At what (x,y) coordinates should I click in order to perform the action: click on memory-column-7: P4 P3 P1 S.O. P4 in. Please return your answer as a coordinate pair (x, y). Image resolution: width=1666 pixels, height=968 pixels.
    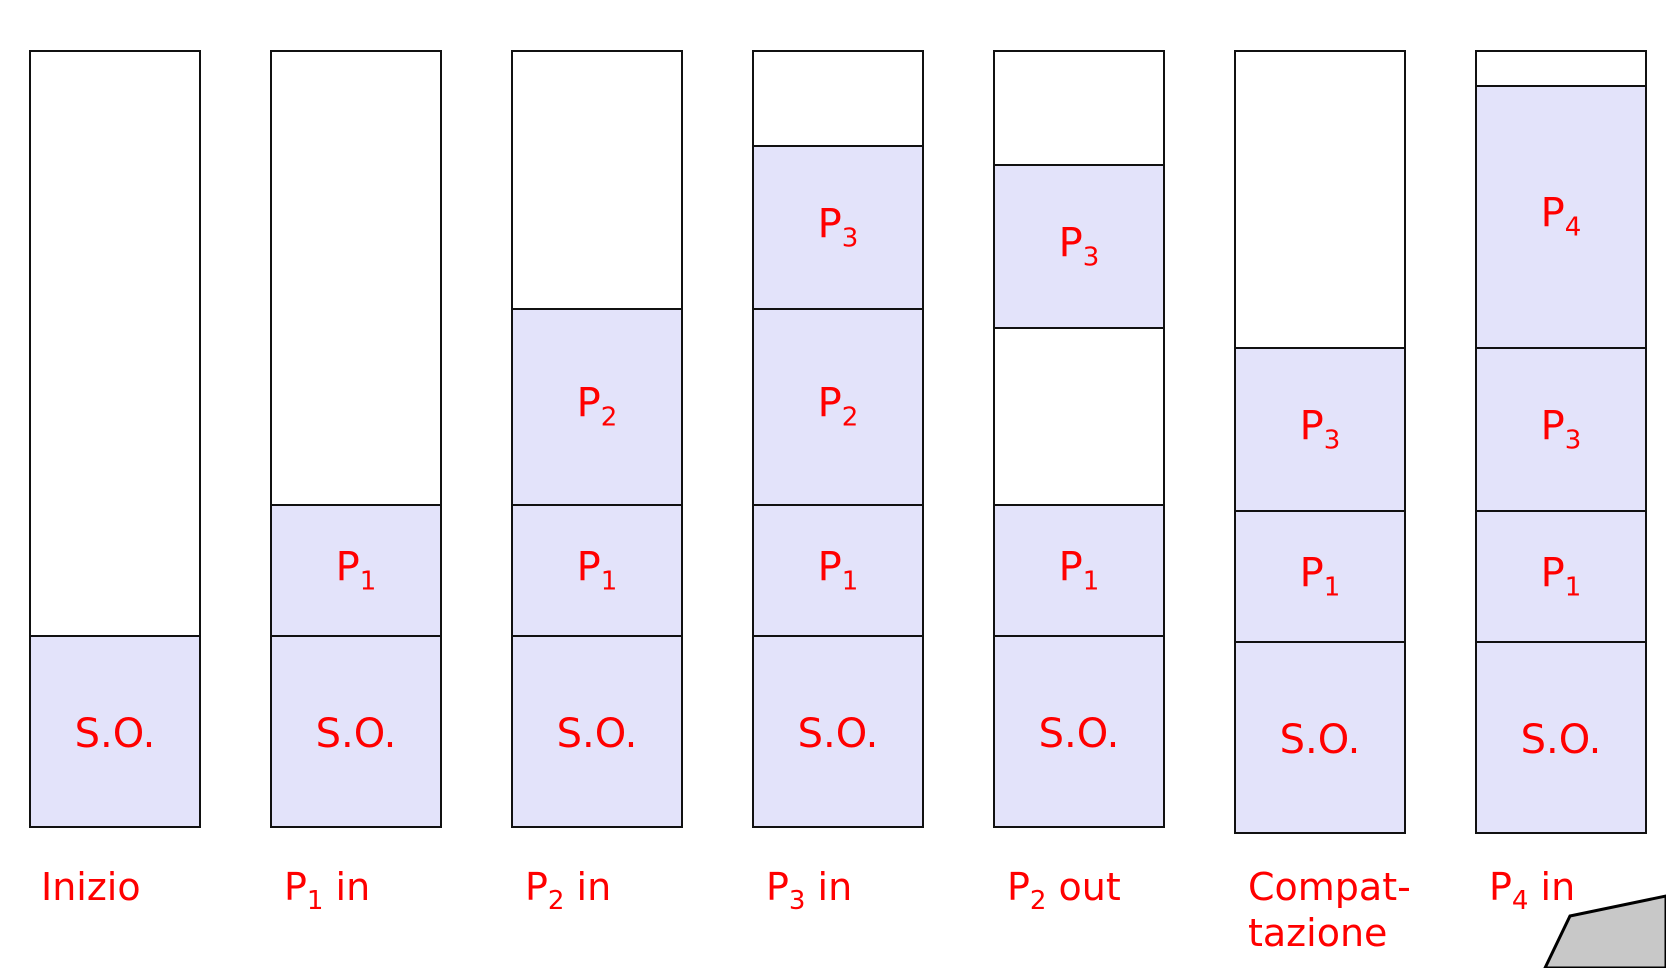
    Looking at the image, I should click on (1561, 484).